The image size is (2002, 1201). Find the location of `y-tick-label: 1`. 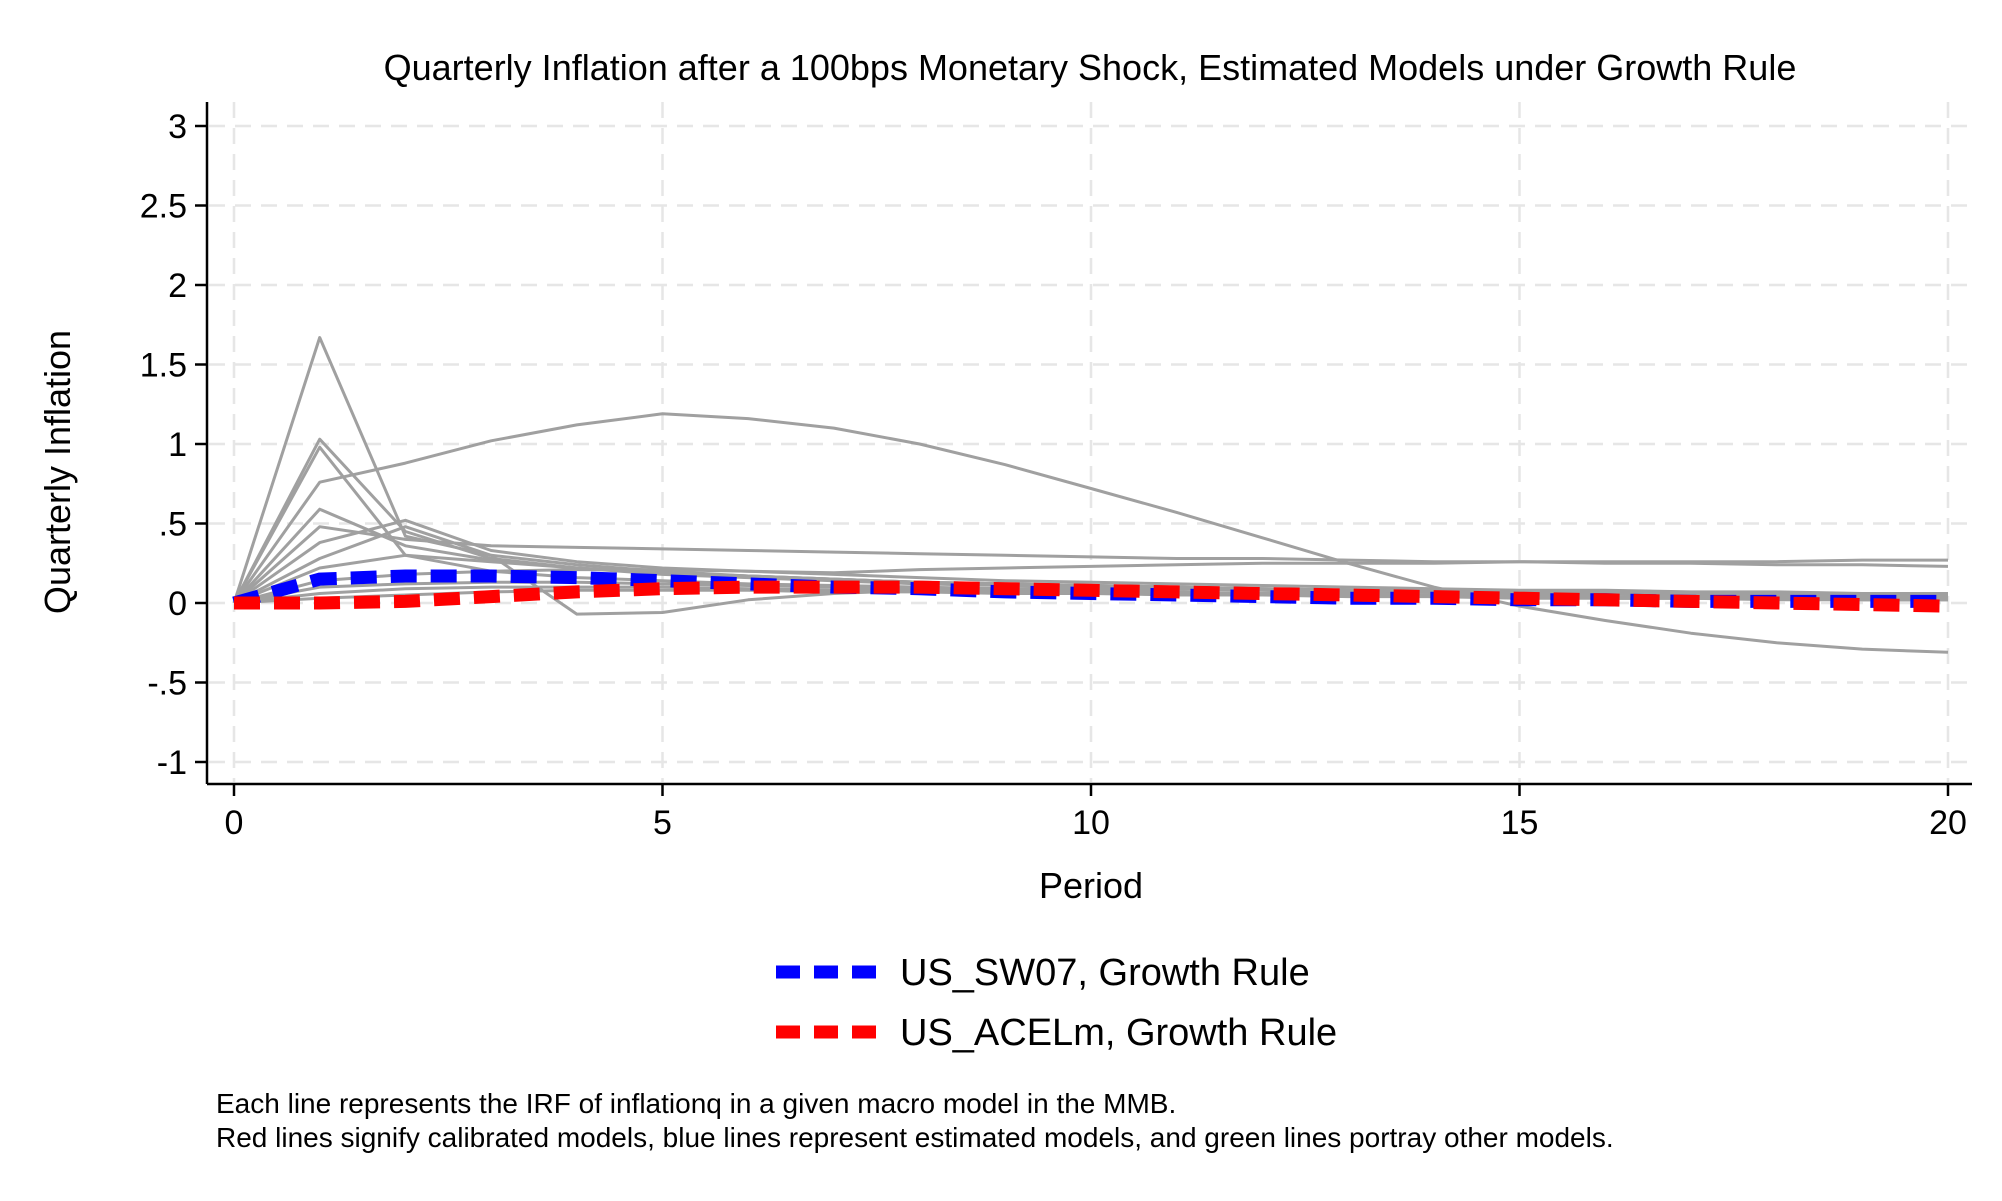

y-tick-label: 1 is located at coordinates (177, 445).